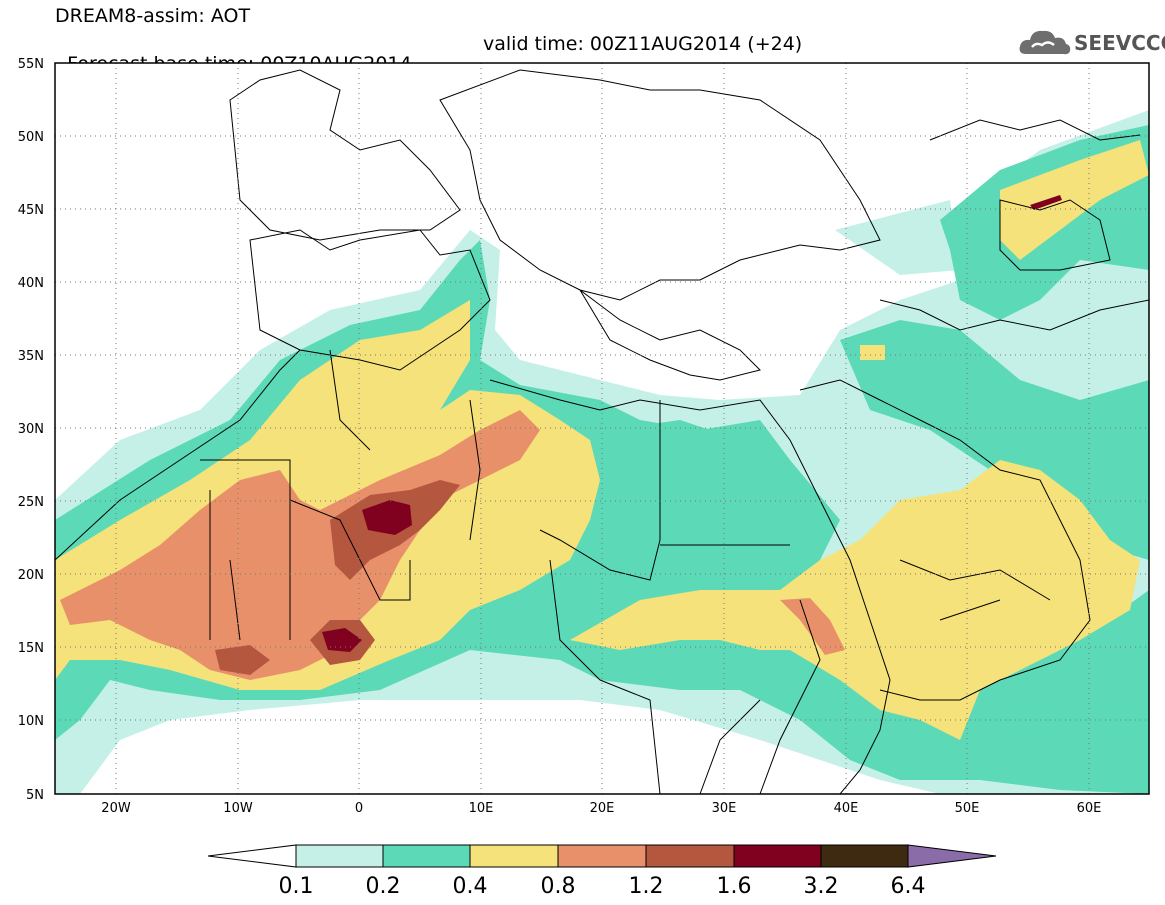 The height and width of the screenshot is (905, 1165). I want to click on longitude-axis: 20W 10W 0 10E 20E 30E 40E 50E 60E, so click(601, 808).